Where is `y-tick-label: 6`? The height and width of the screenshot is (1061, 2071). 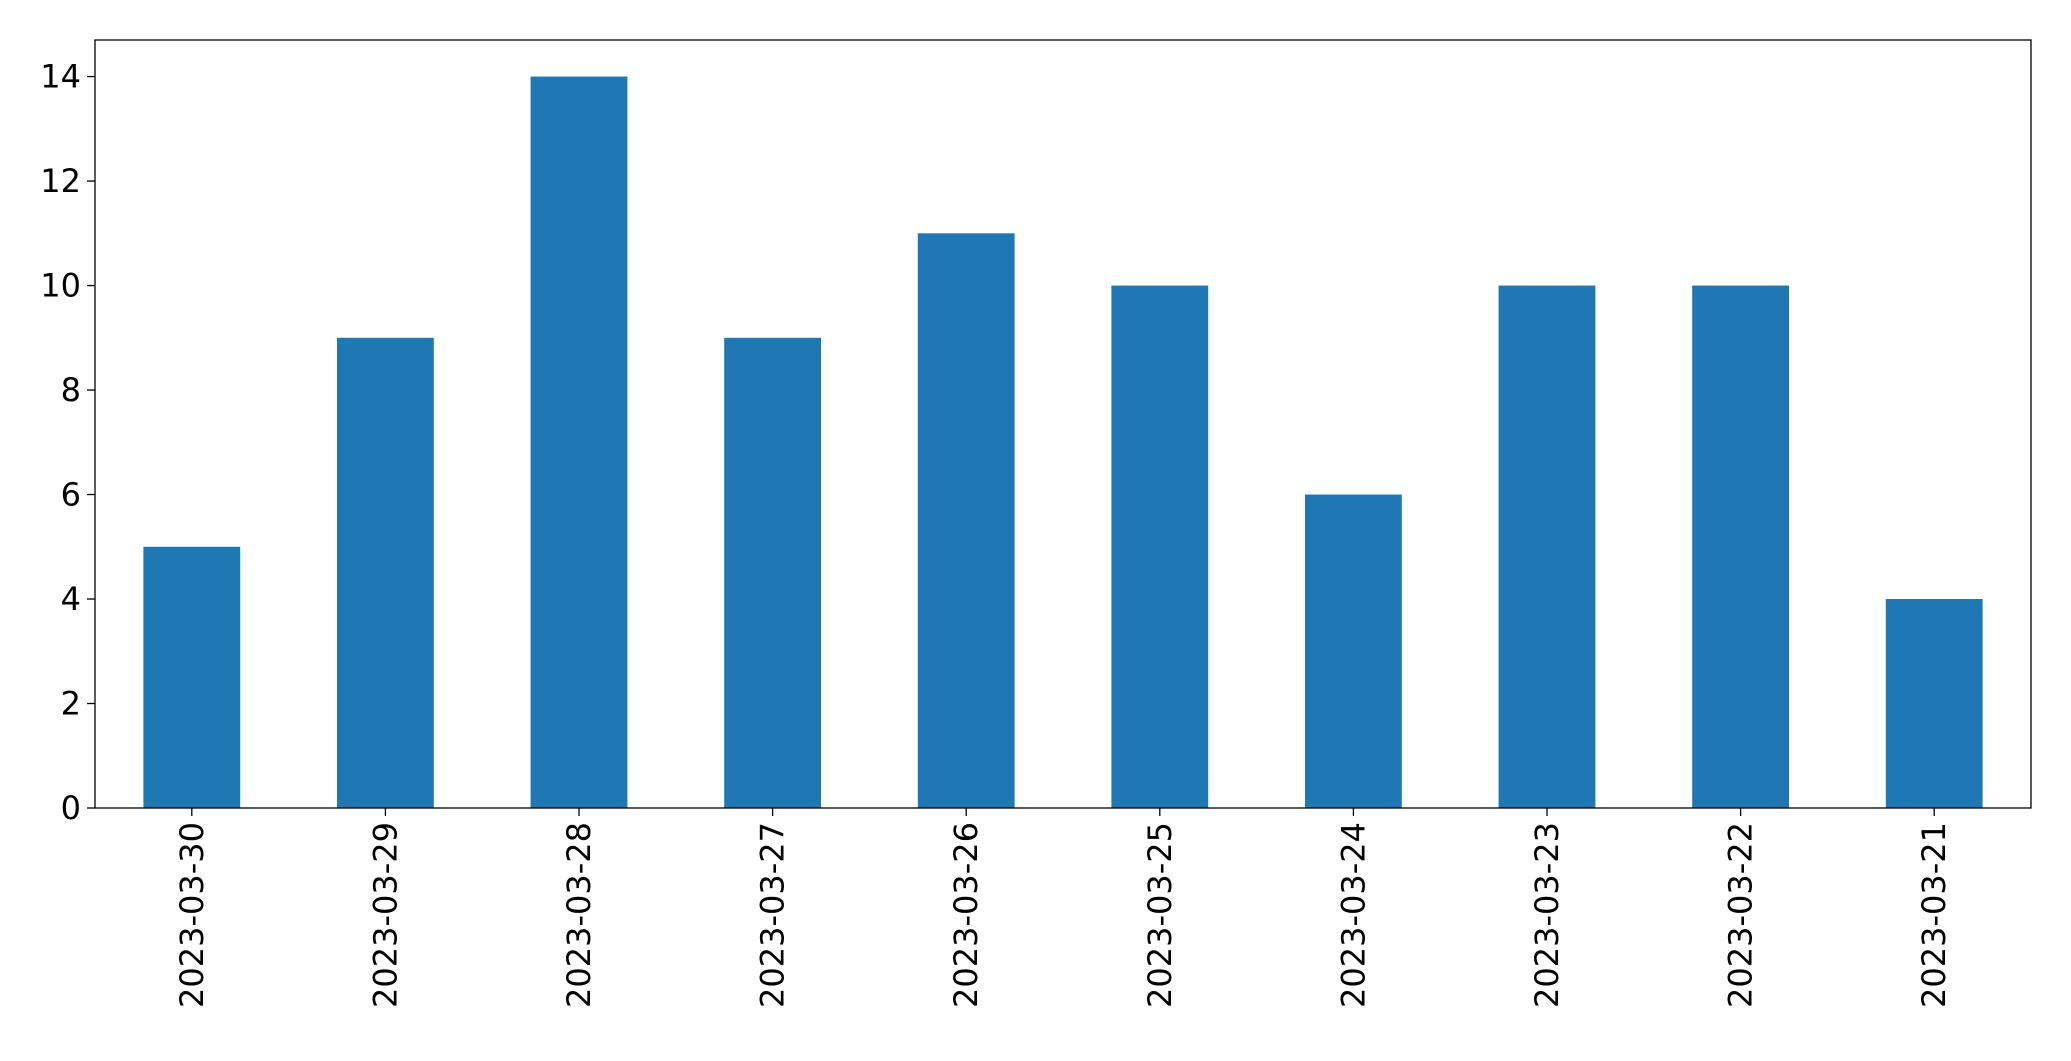
y-tick-label: 6 is located at coordinates (71, 495).